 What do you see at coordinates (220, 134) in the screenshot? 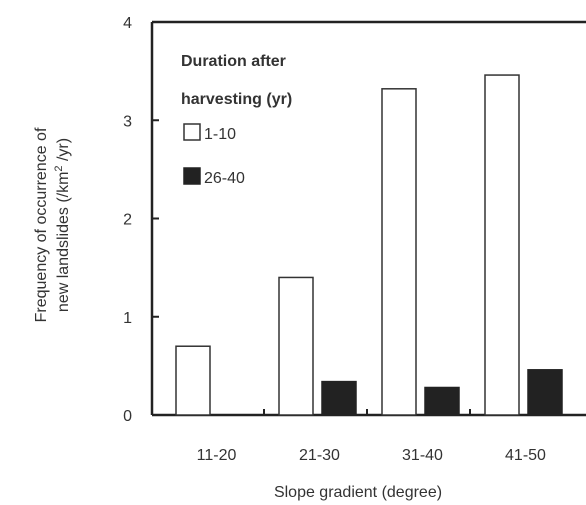
I see `legend-label-series-1: 1-10` at bounding box center [220, 134].